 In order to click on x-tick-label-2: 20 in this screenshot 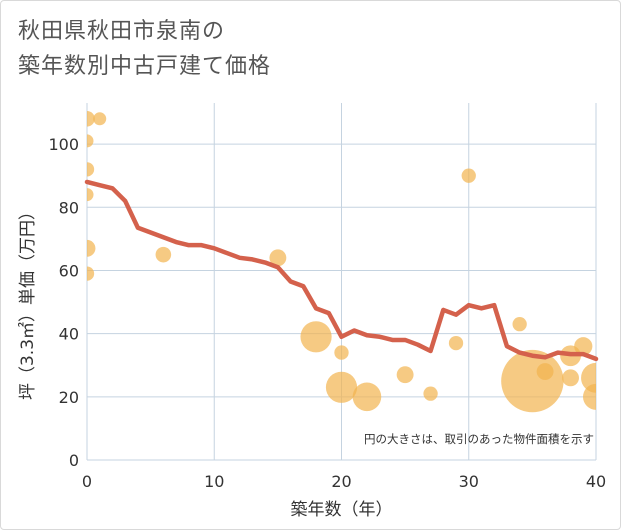, I will do `click(341, 481)`.